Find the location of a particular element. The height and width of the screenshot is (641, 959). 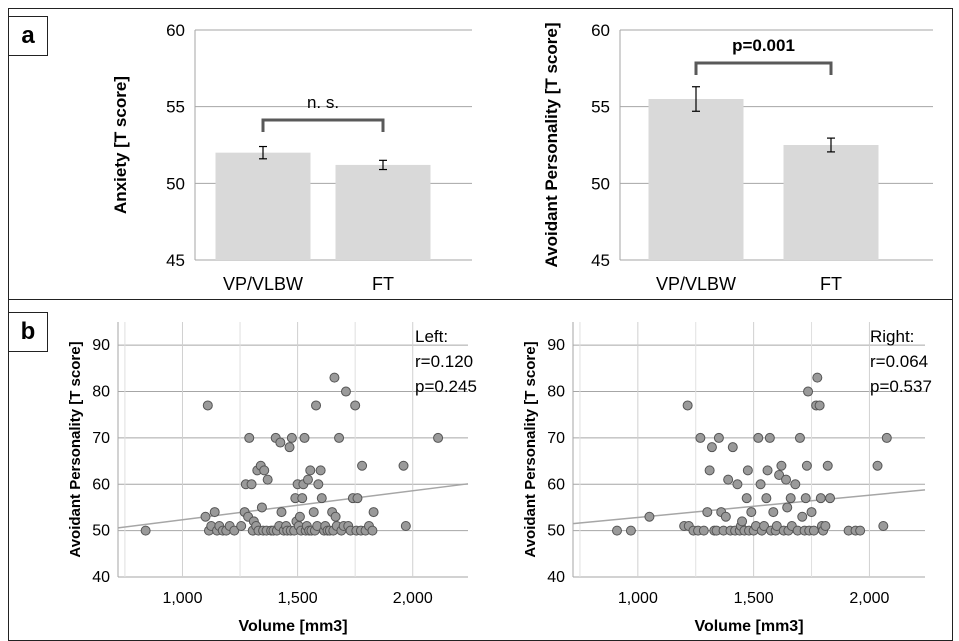

y-axis-title: Anxiety [T score] is located at coordinates (120, 145).